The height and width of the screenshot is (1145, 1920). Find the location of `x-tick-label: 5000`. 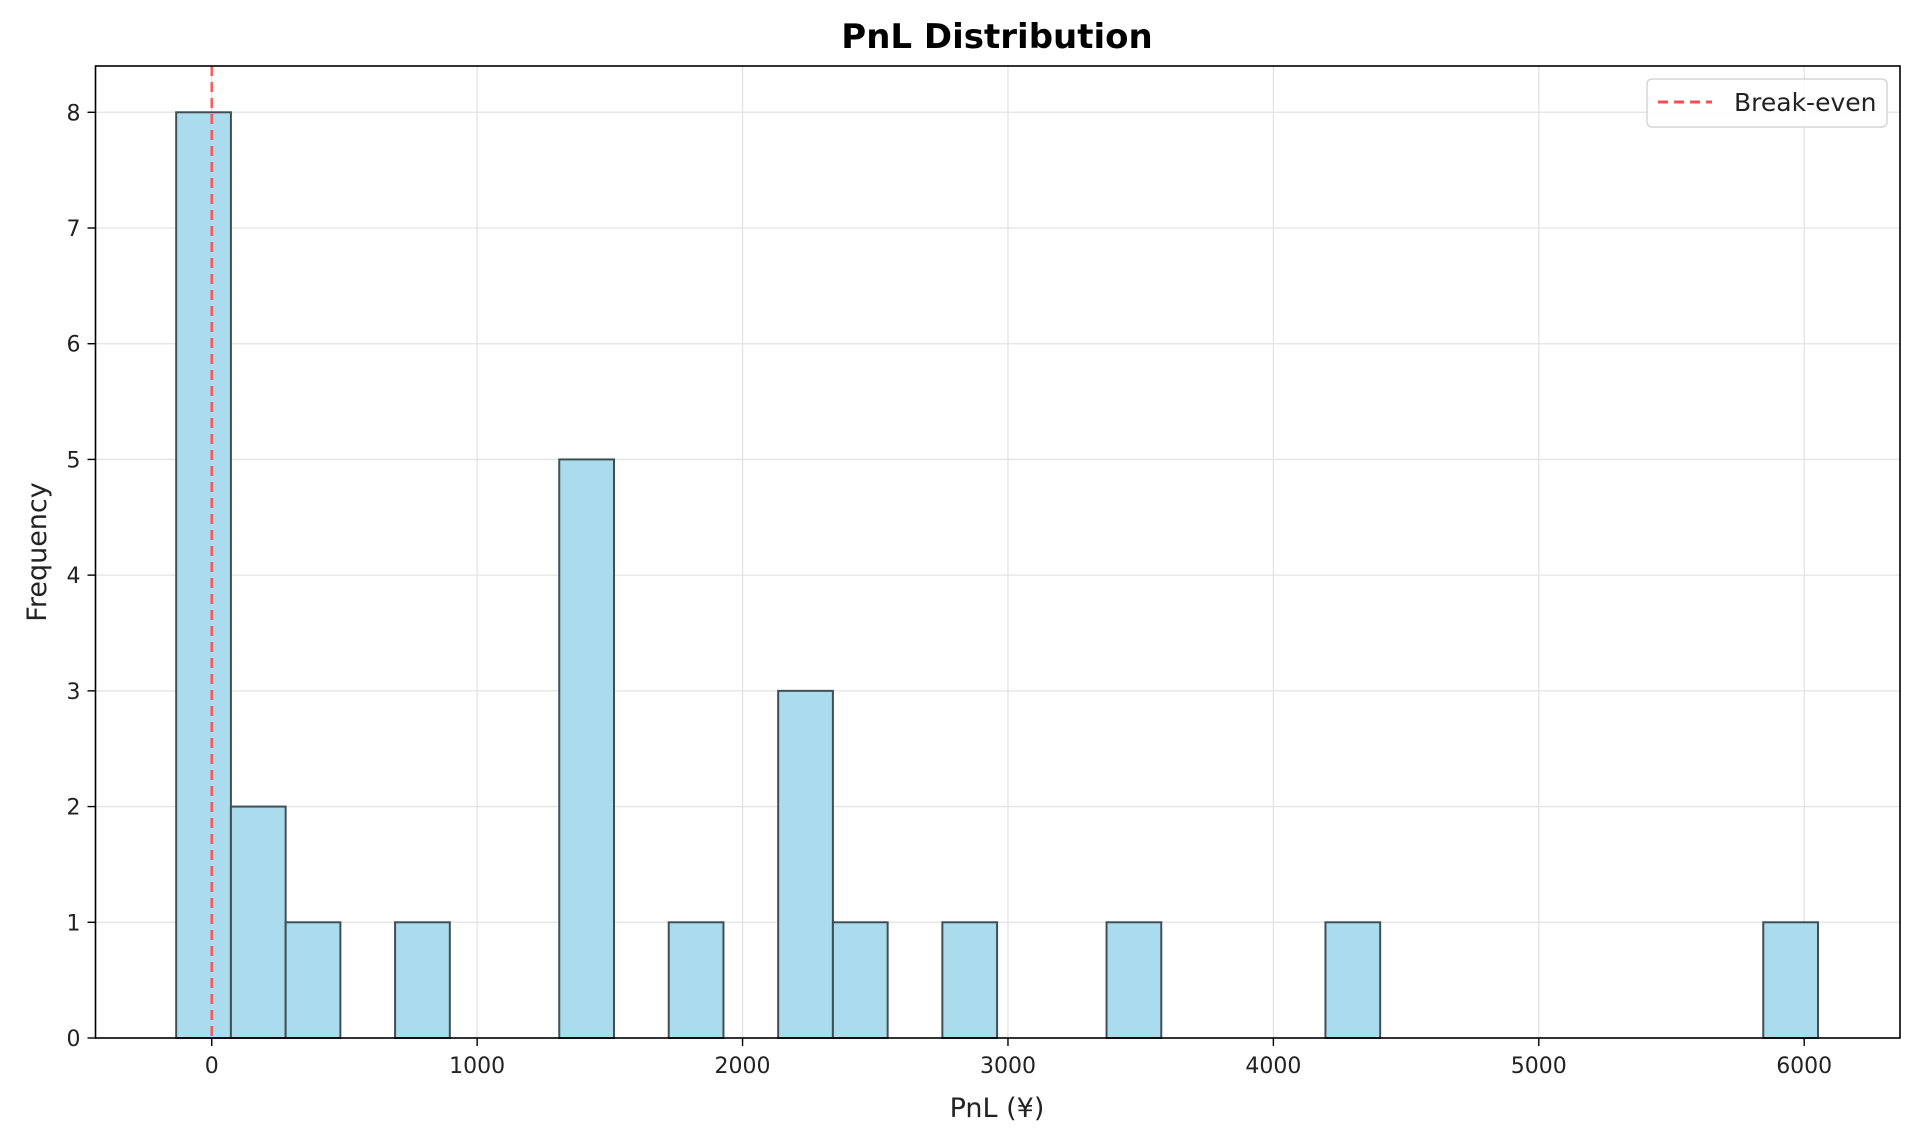

x-tick-label: 5000 is located at coordinates (1539, 1066).